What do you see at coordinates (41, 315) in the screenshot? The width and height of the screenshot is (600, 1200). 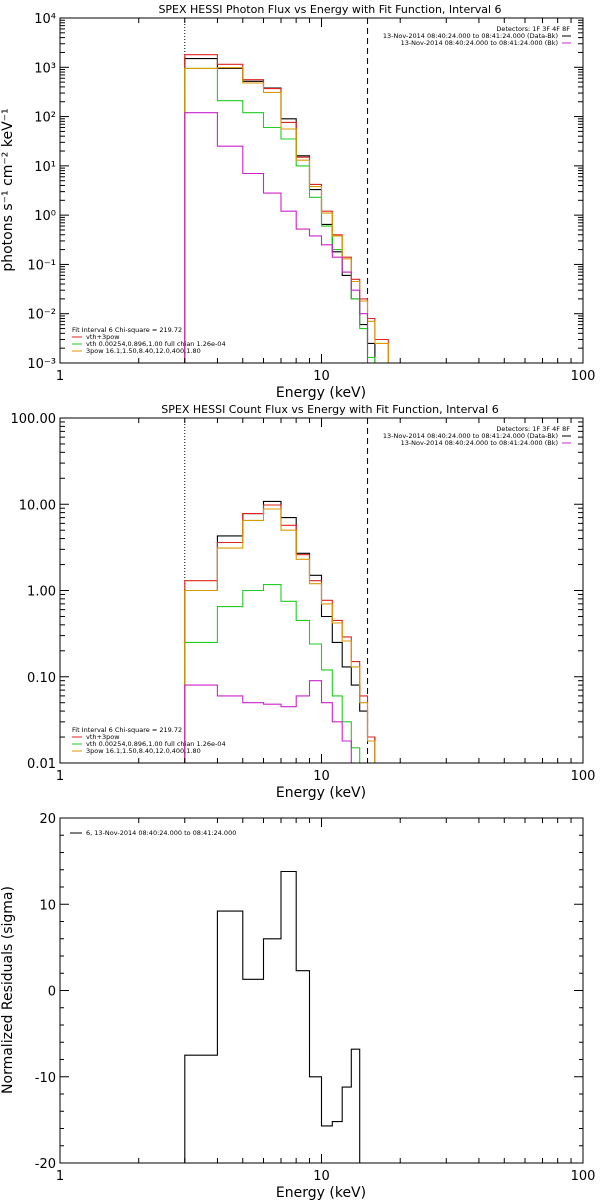 I see `photon-ytick-label: 10⁻²` at bounding box center [41, 315].